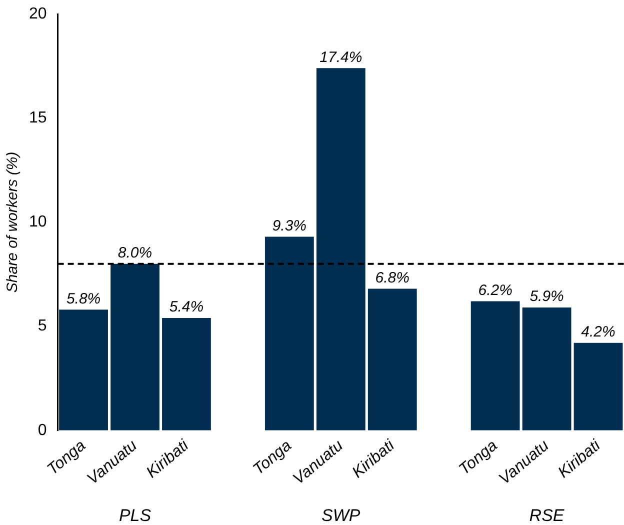  I want to click on data-label: 6.2%, so click(495, 290).